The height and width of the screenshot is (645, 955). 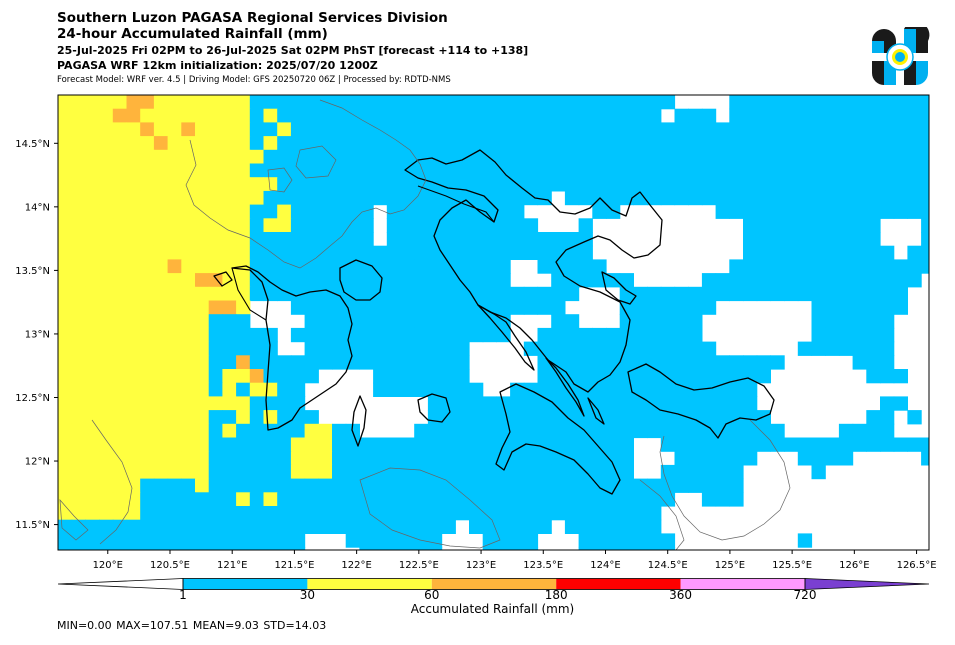 I want to click on coast-masbate, so click(x=558, y=439).